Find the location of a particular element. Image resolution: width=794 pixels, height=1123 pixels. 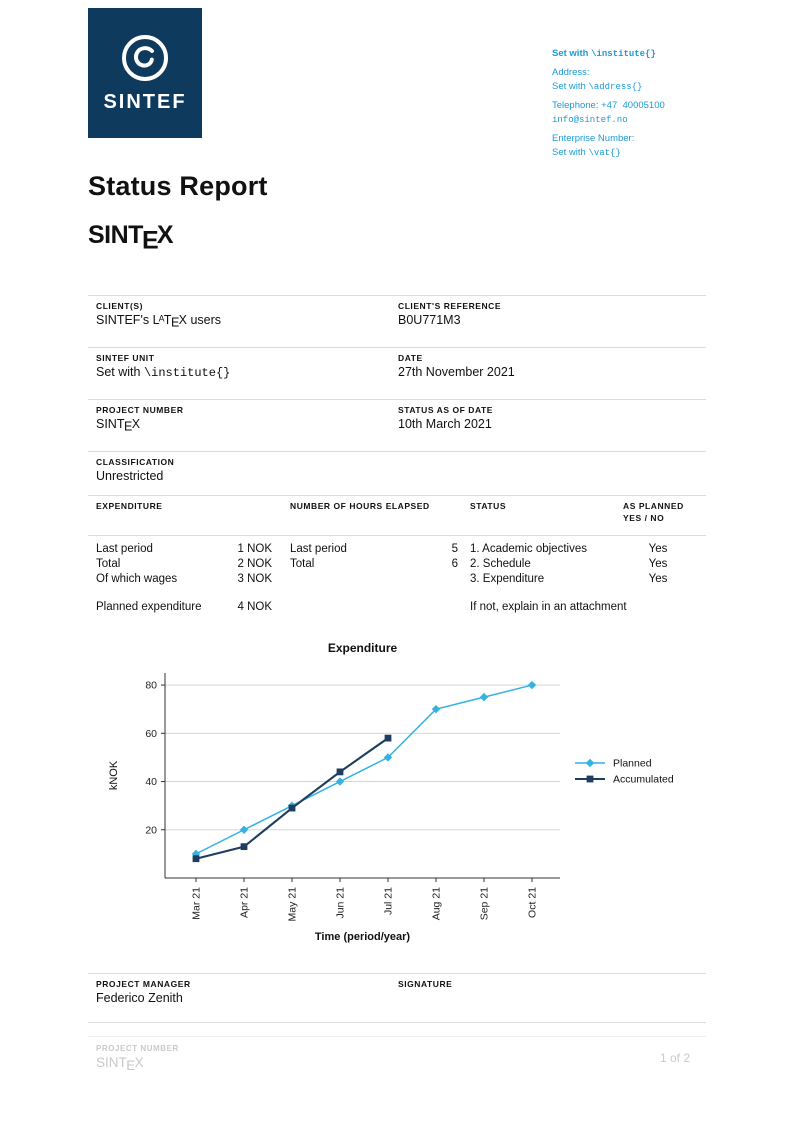

unit-value-code: \institute{} is located at coordinates (187, 373).